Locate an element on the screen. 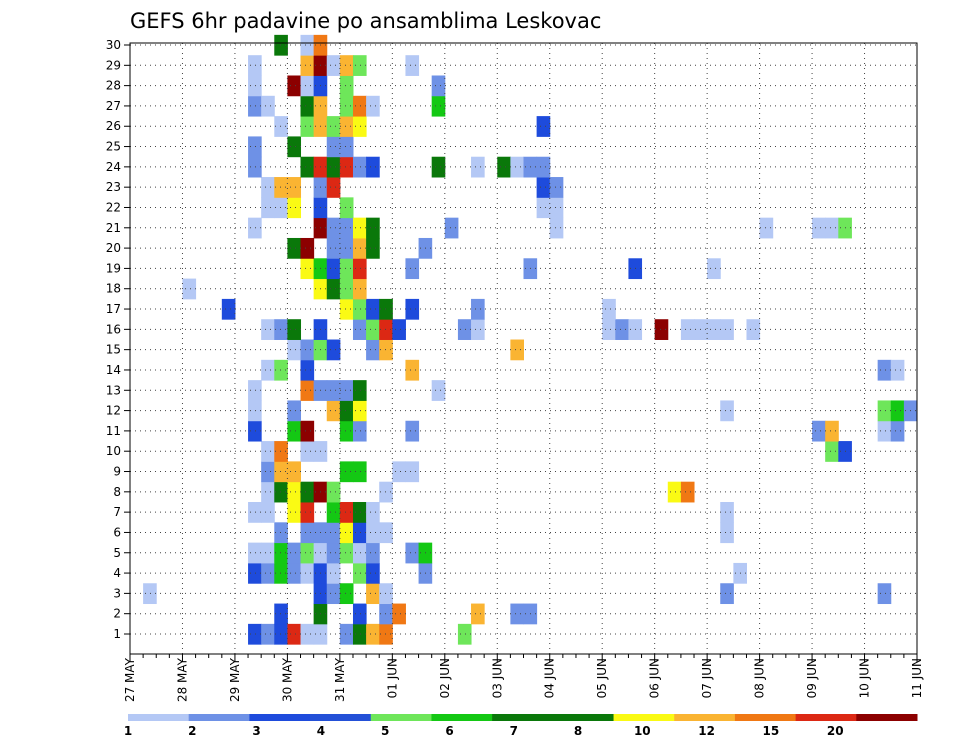  y-tick-label: 2 is located at coordinates (117, 614).